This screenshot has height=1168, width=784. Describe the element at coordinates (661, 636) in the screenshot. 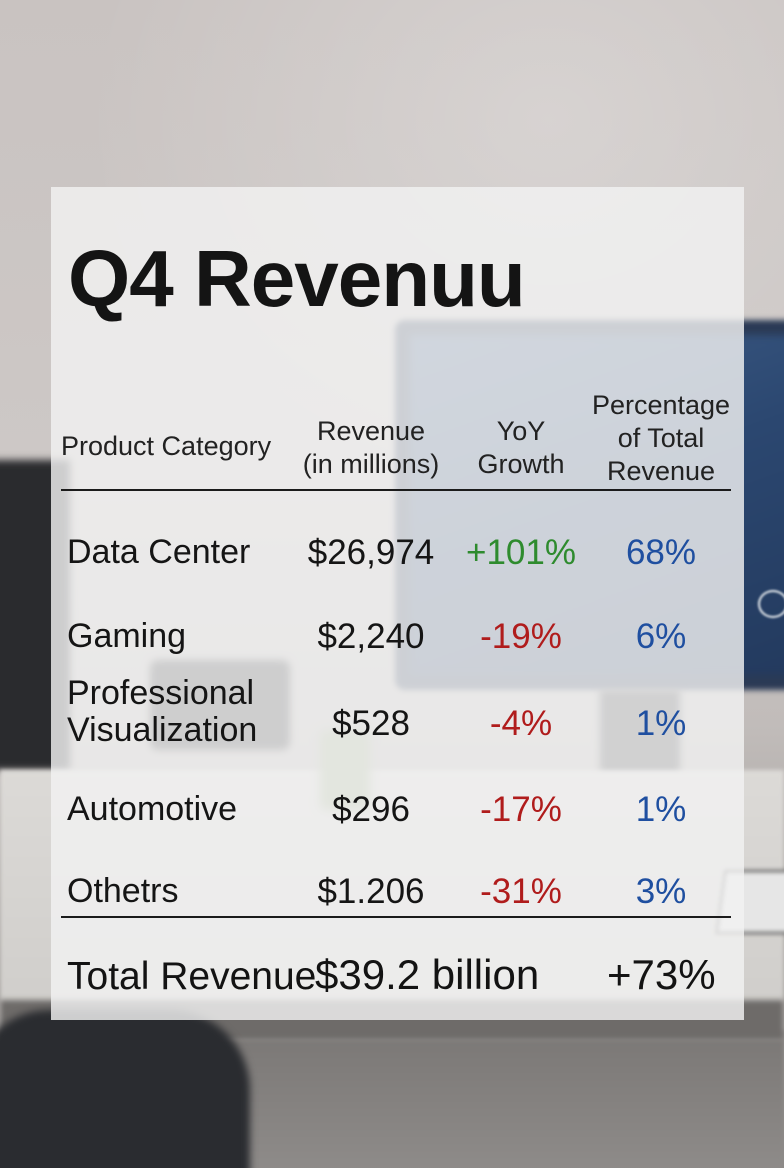

I see `row-percentage: 6%` at that location.